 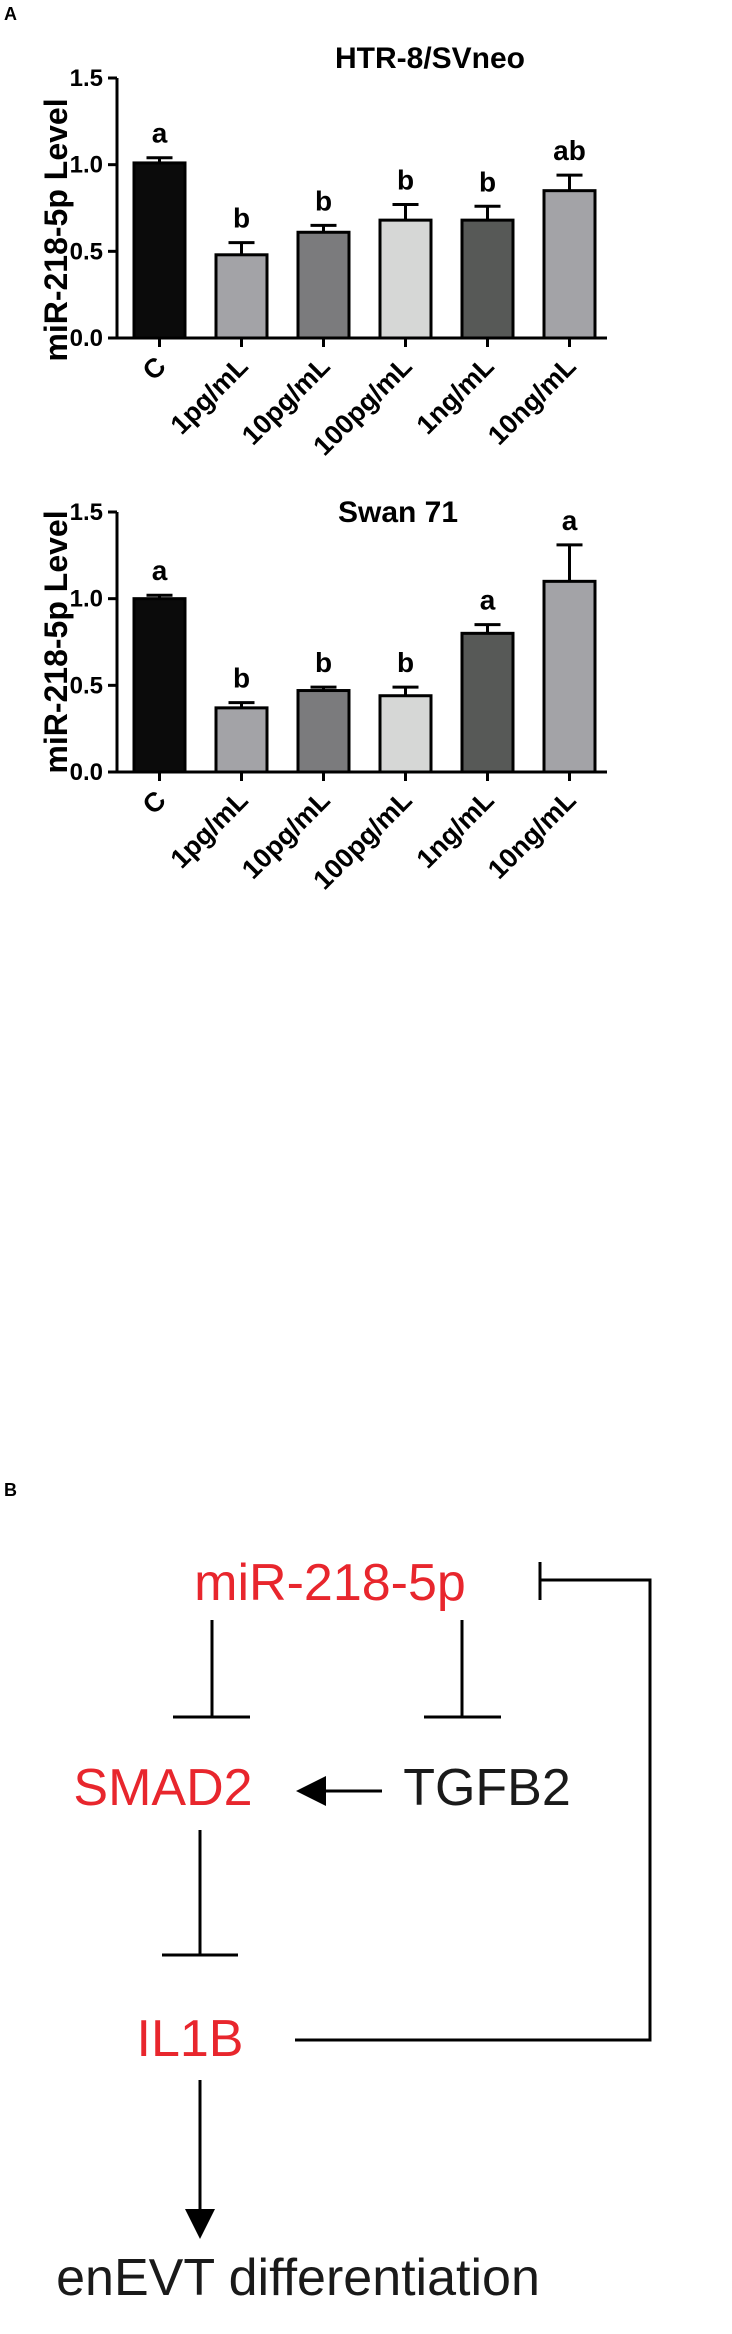 I want to click on panel-label-b: B, so click(x=10, y=1490).